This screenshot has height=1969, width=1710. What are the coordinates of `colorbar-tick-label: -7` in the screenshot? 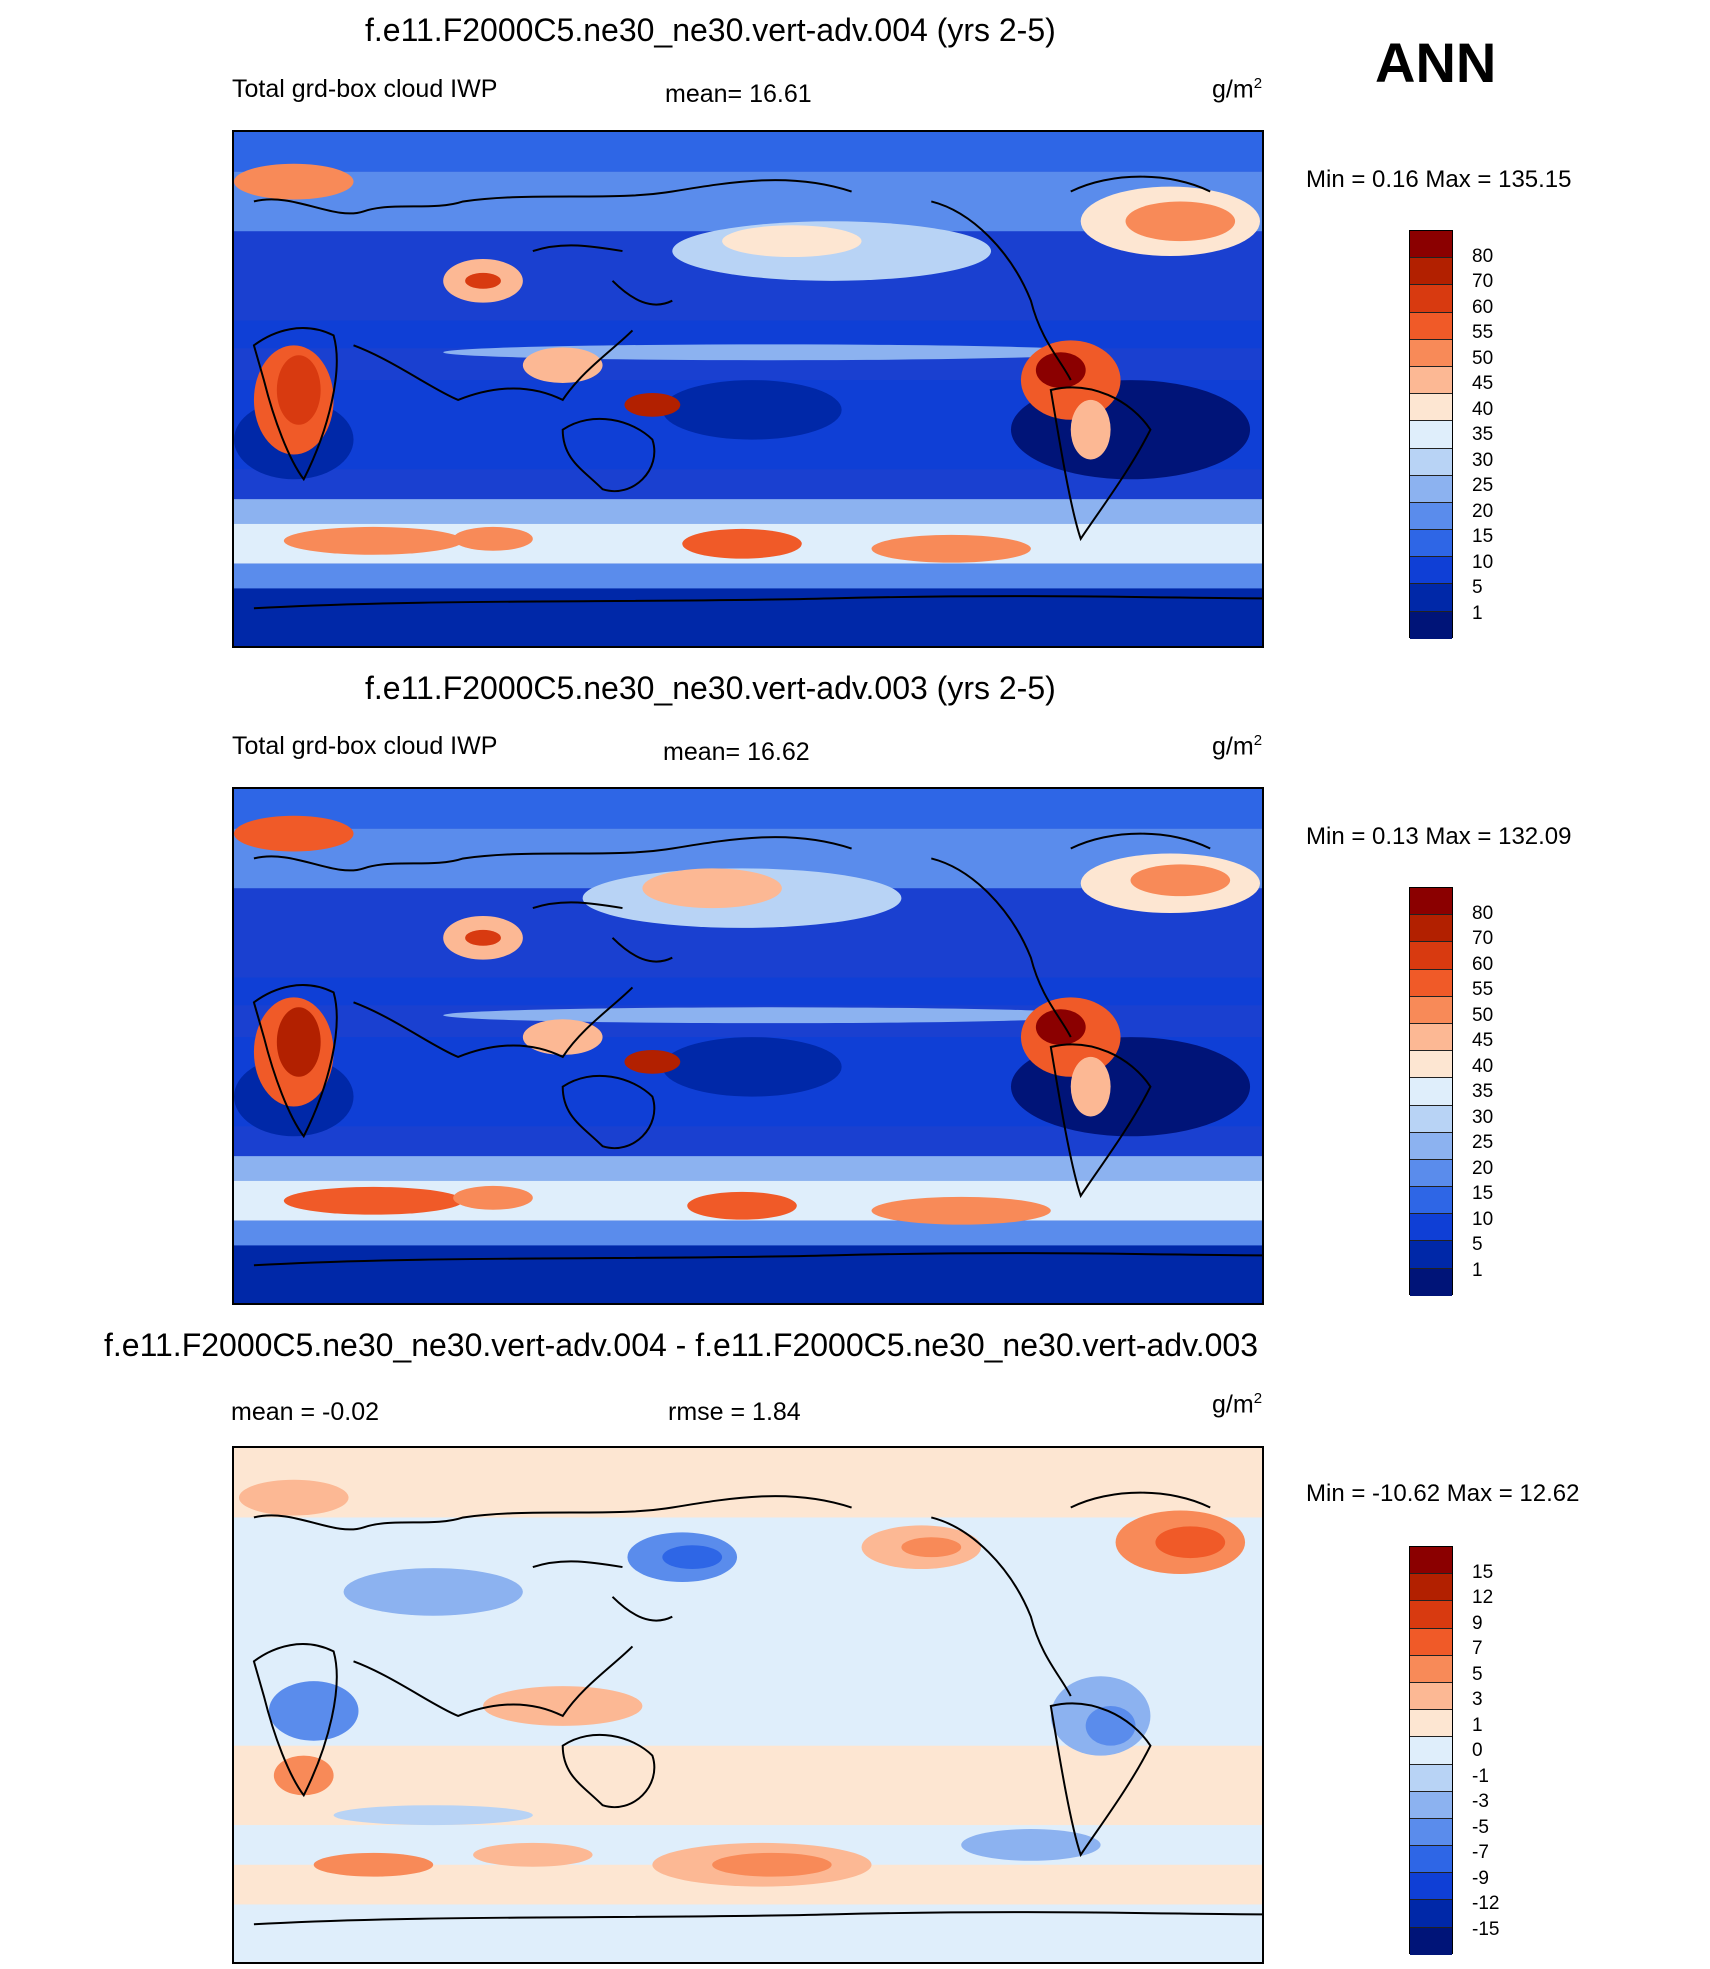 It's located at (1480, 1852).